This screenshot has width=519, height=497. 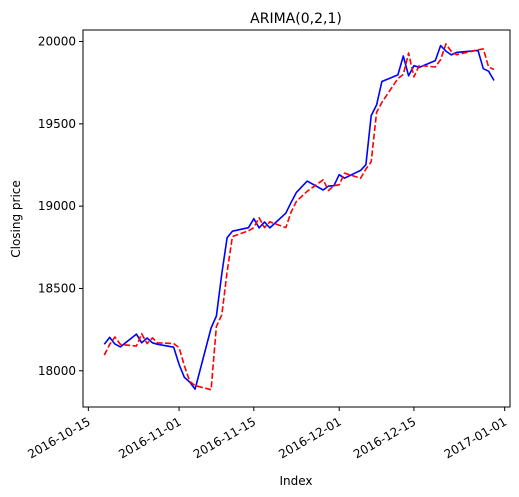 I want to click on y-tick-label-3: 19500, so click(x=57, y=124).